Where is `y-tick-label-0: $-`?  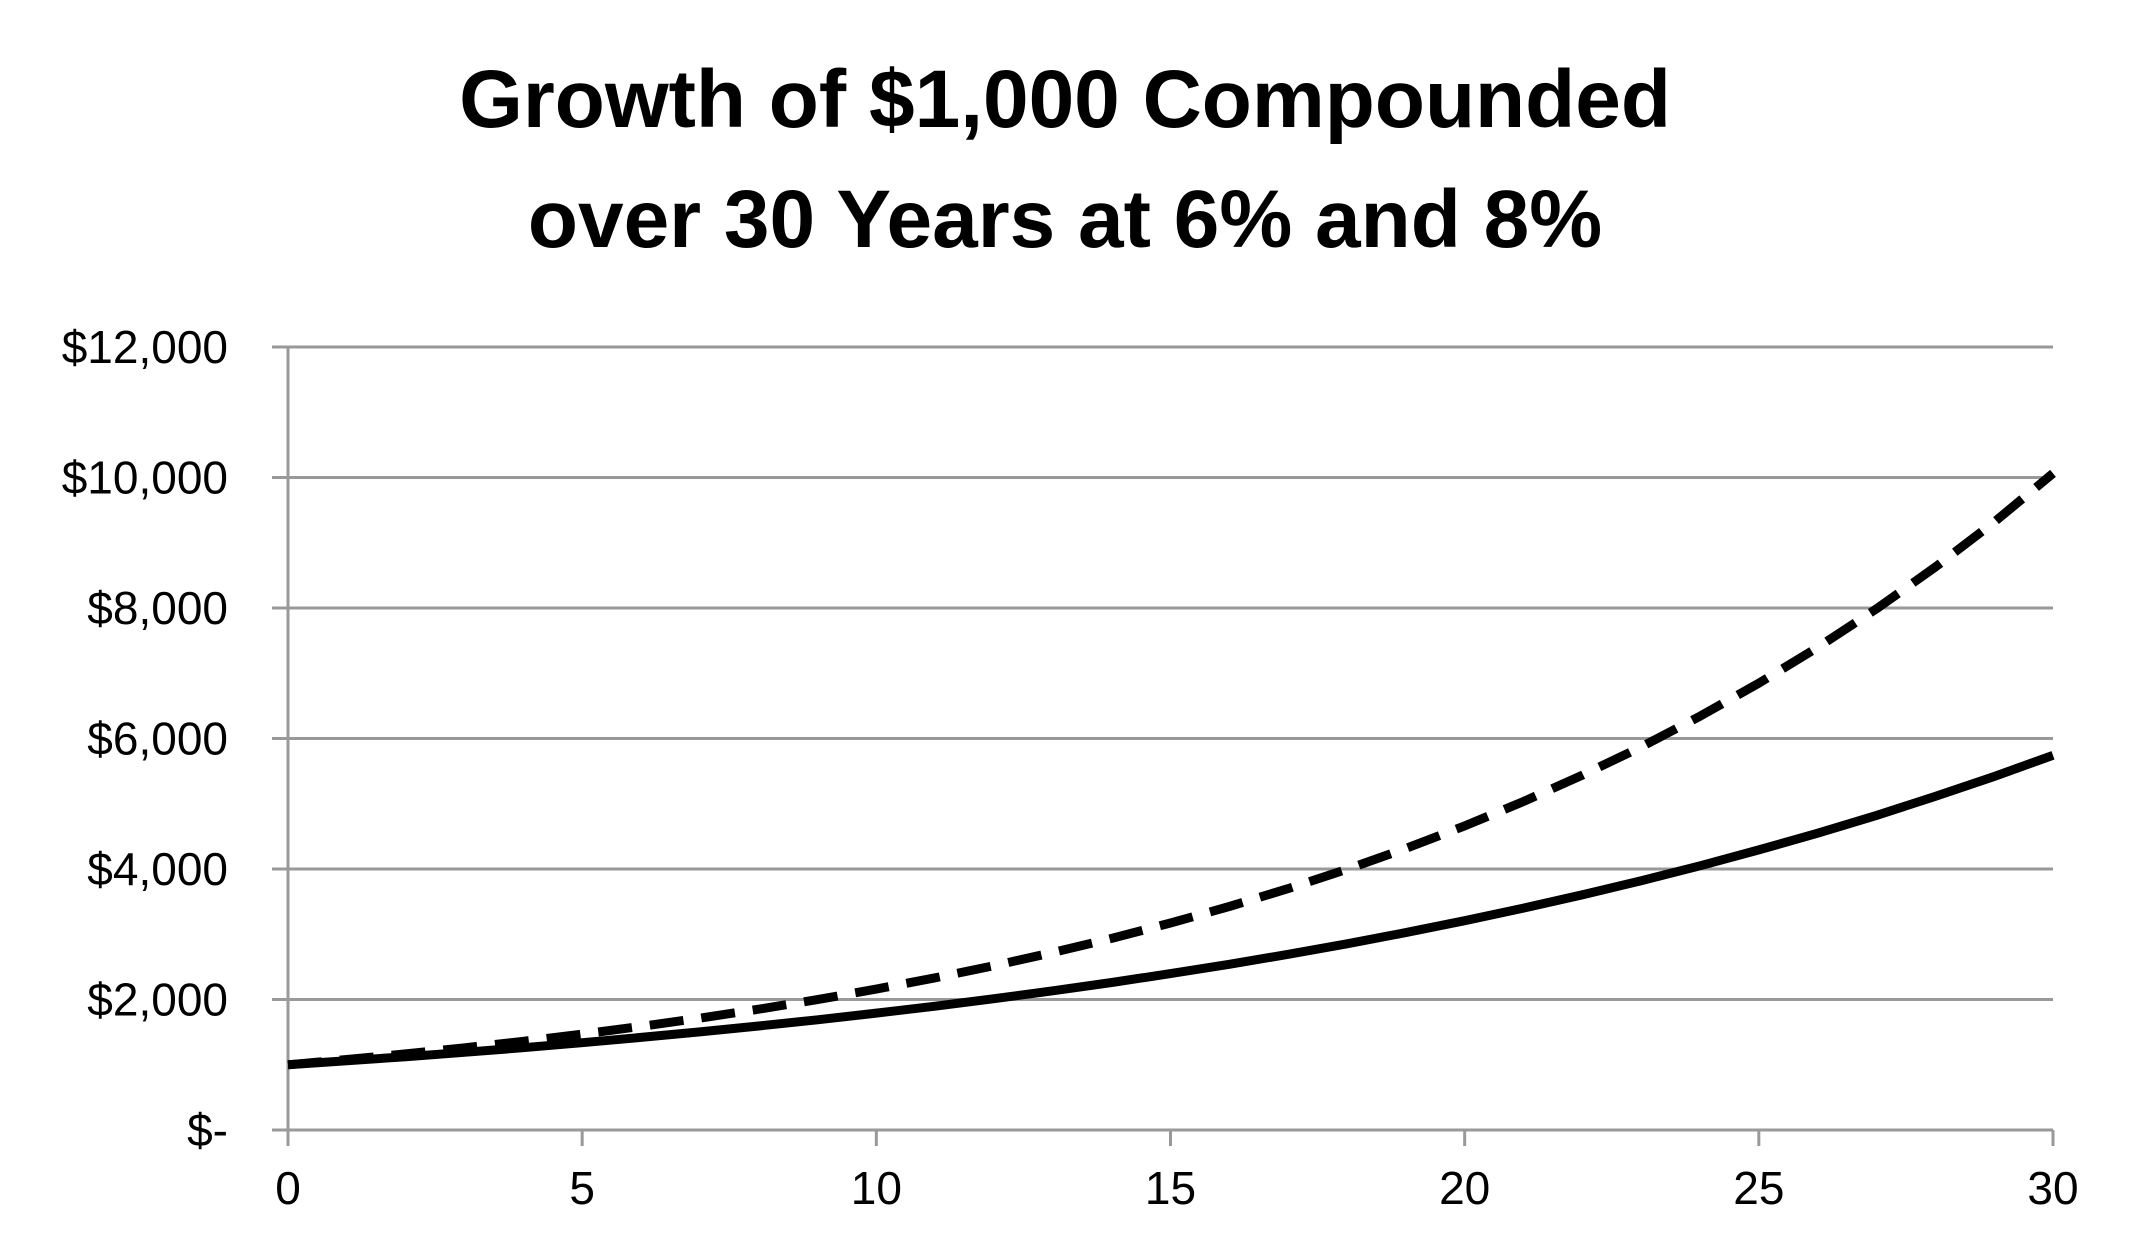 y-tick-label-0: $- is located at coordinates (207, 1130).